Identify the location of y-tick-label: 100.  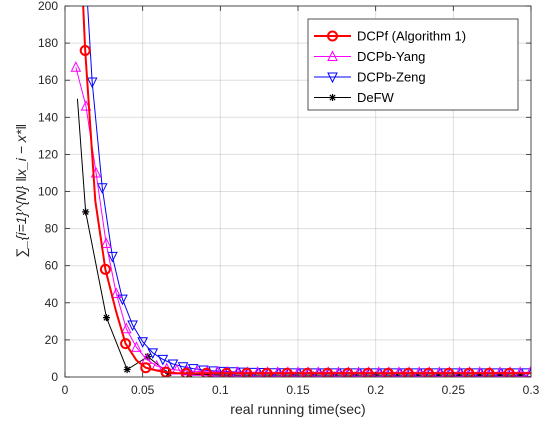
(48, 192).